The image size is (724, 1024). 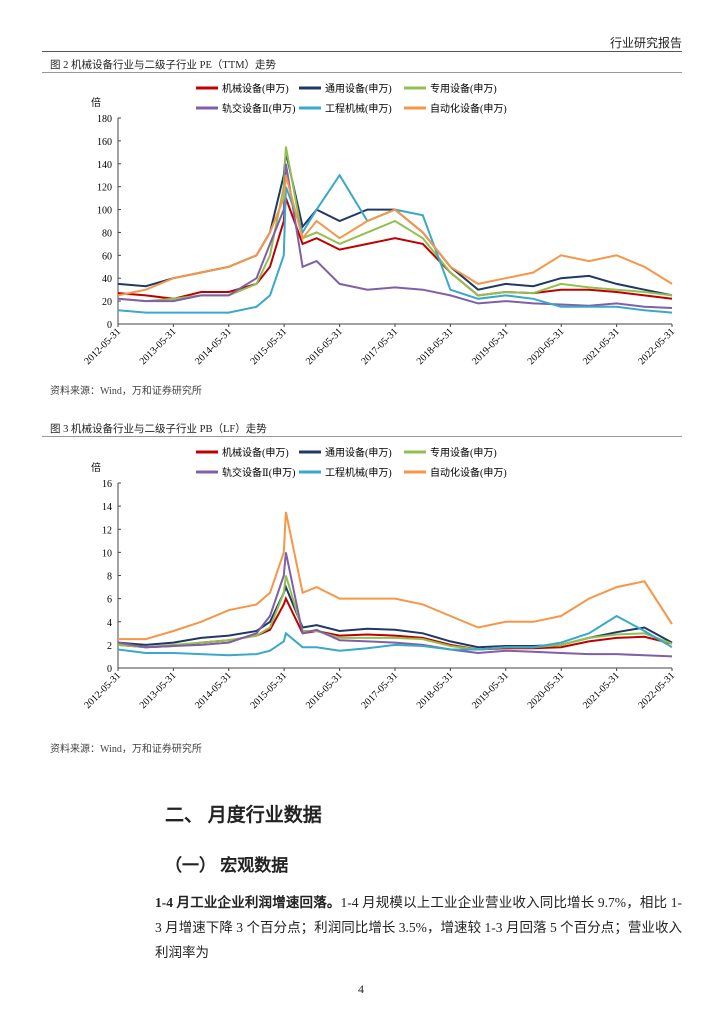 I want to click on y-tick-label: 160, so click(x=104, y=142).